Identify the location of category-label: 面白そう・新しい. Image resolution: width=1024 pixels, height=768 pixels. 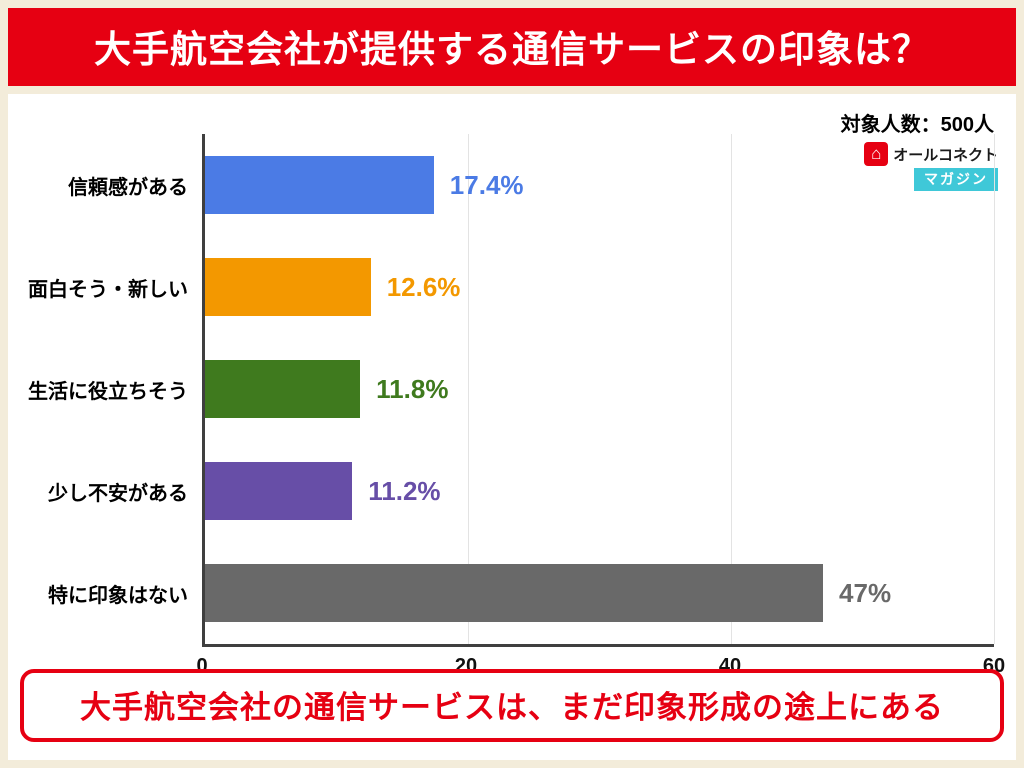
(108, 289).